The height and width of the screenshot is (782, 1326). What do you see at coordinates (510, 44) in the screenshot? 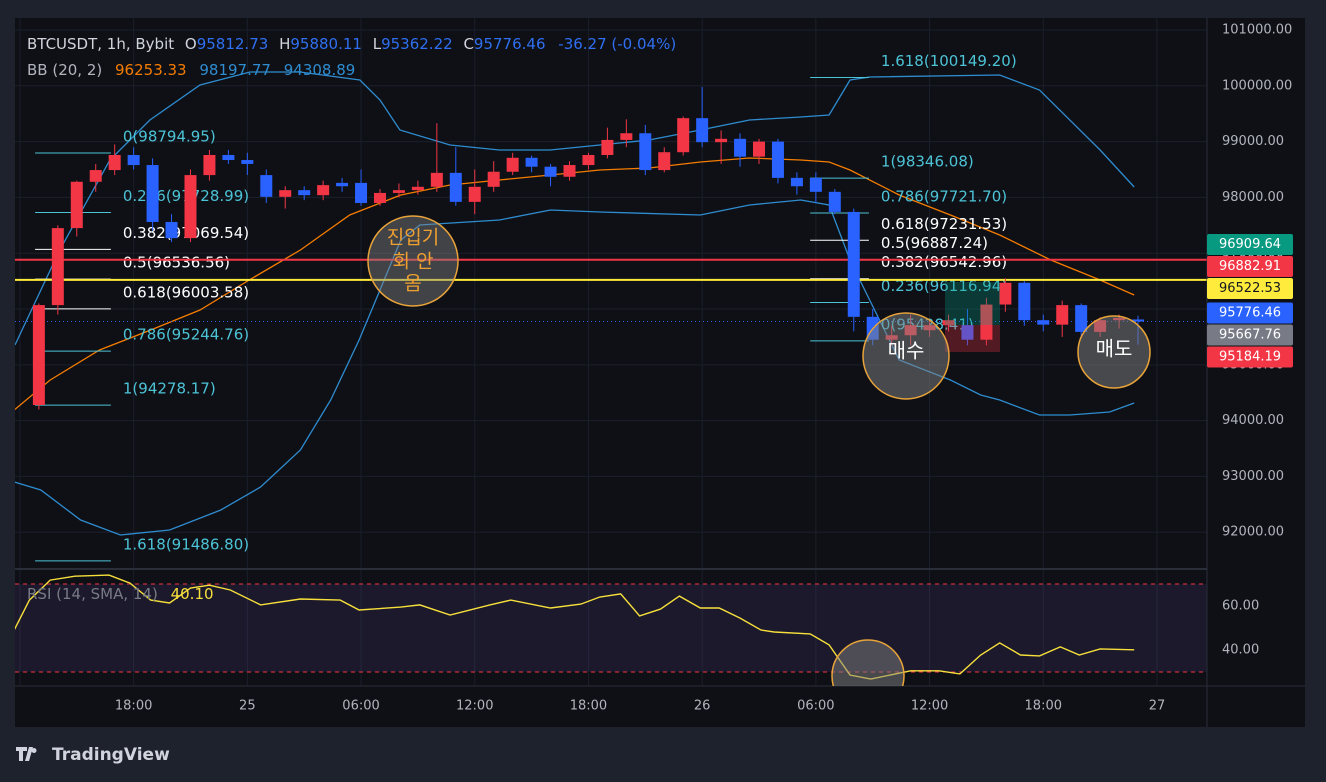
I see `ohlc-value: 95776.46` at bounding box center [510, 44].